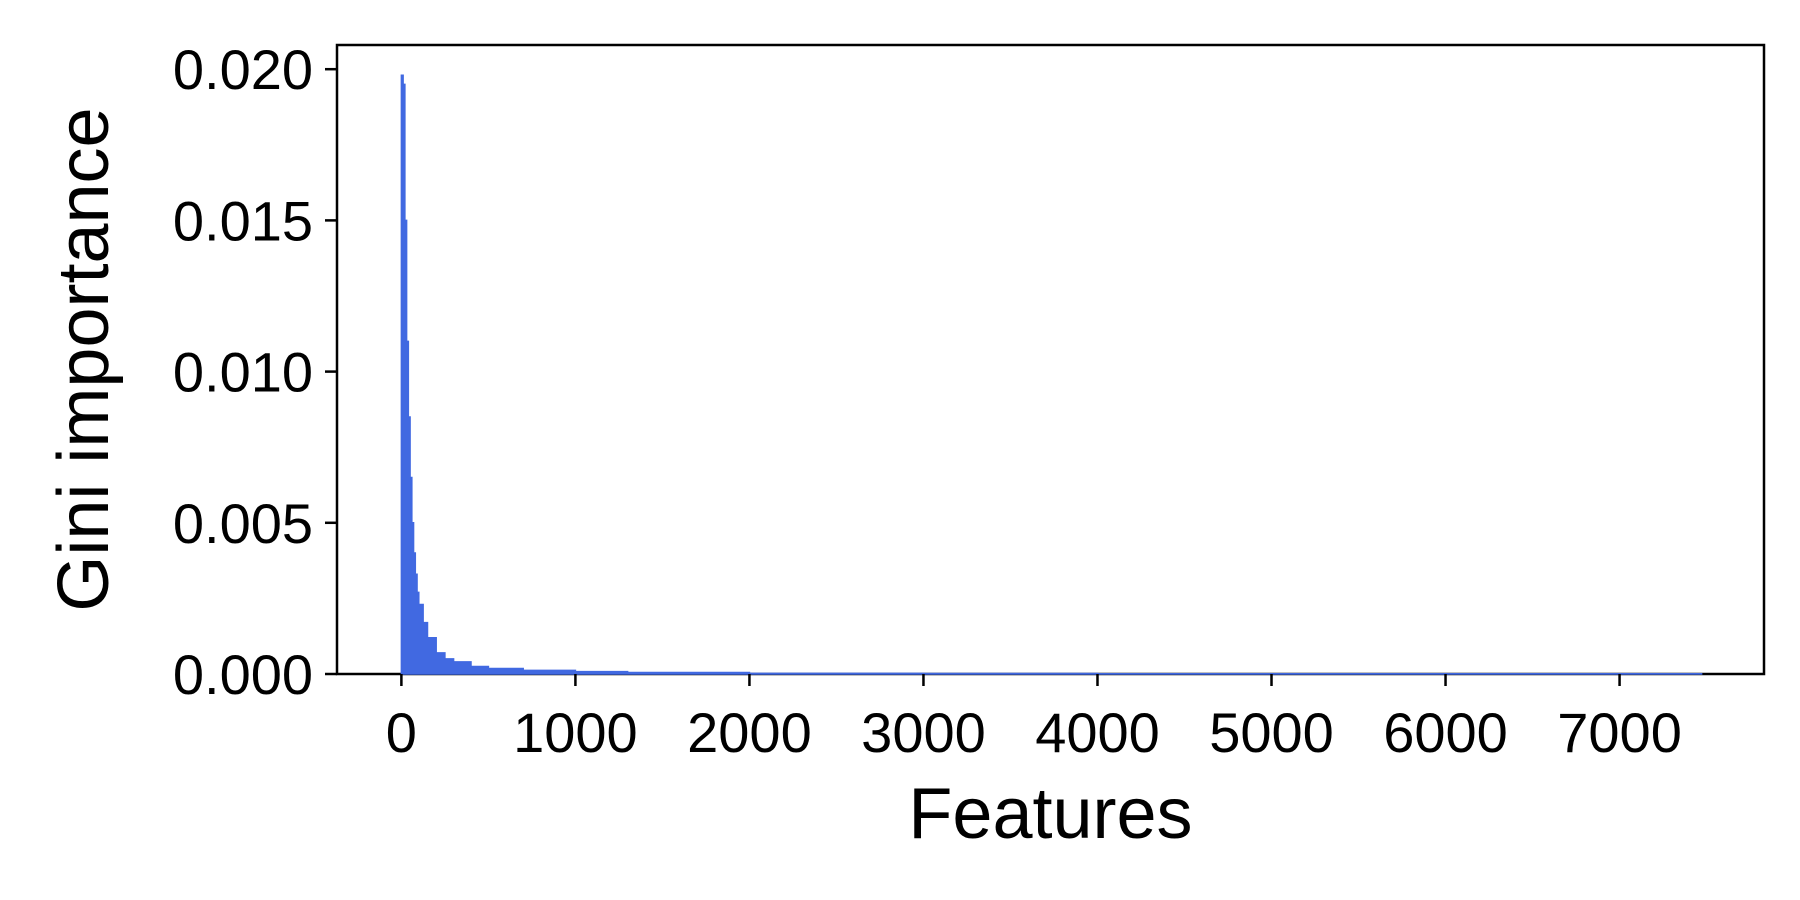  What do you see at coordinates (575, 732) in the screenshot?
I see `x-tick-label: 1000` at bounding box center [575, 732].